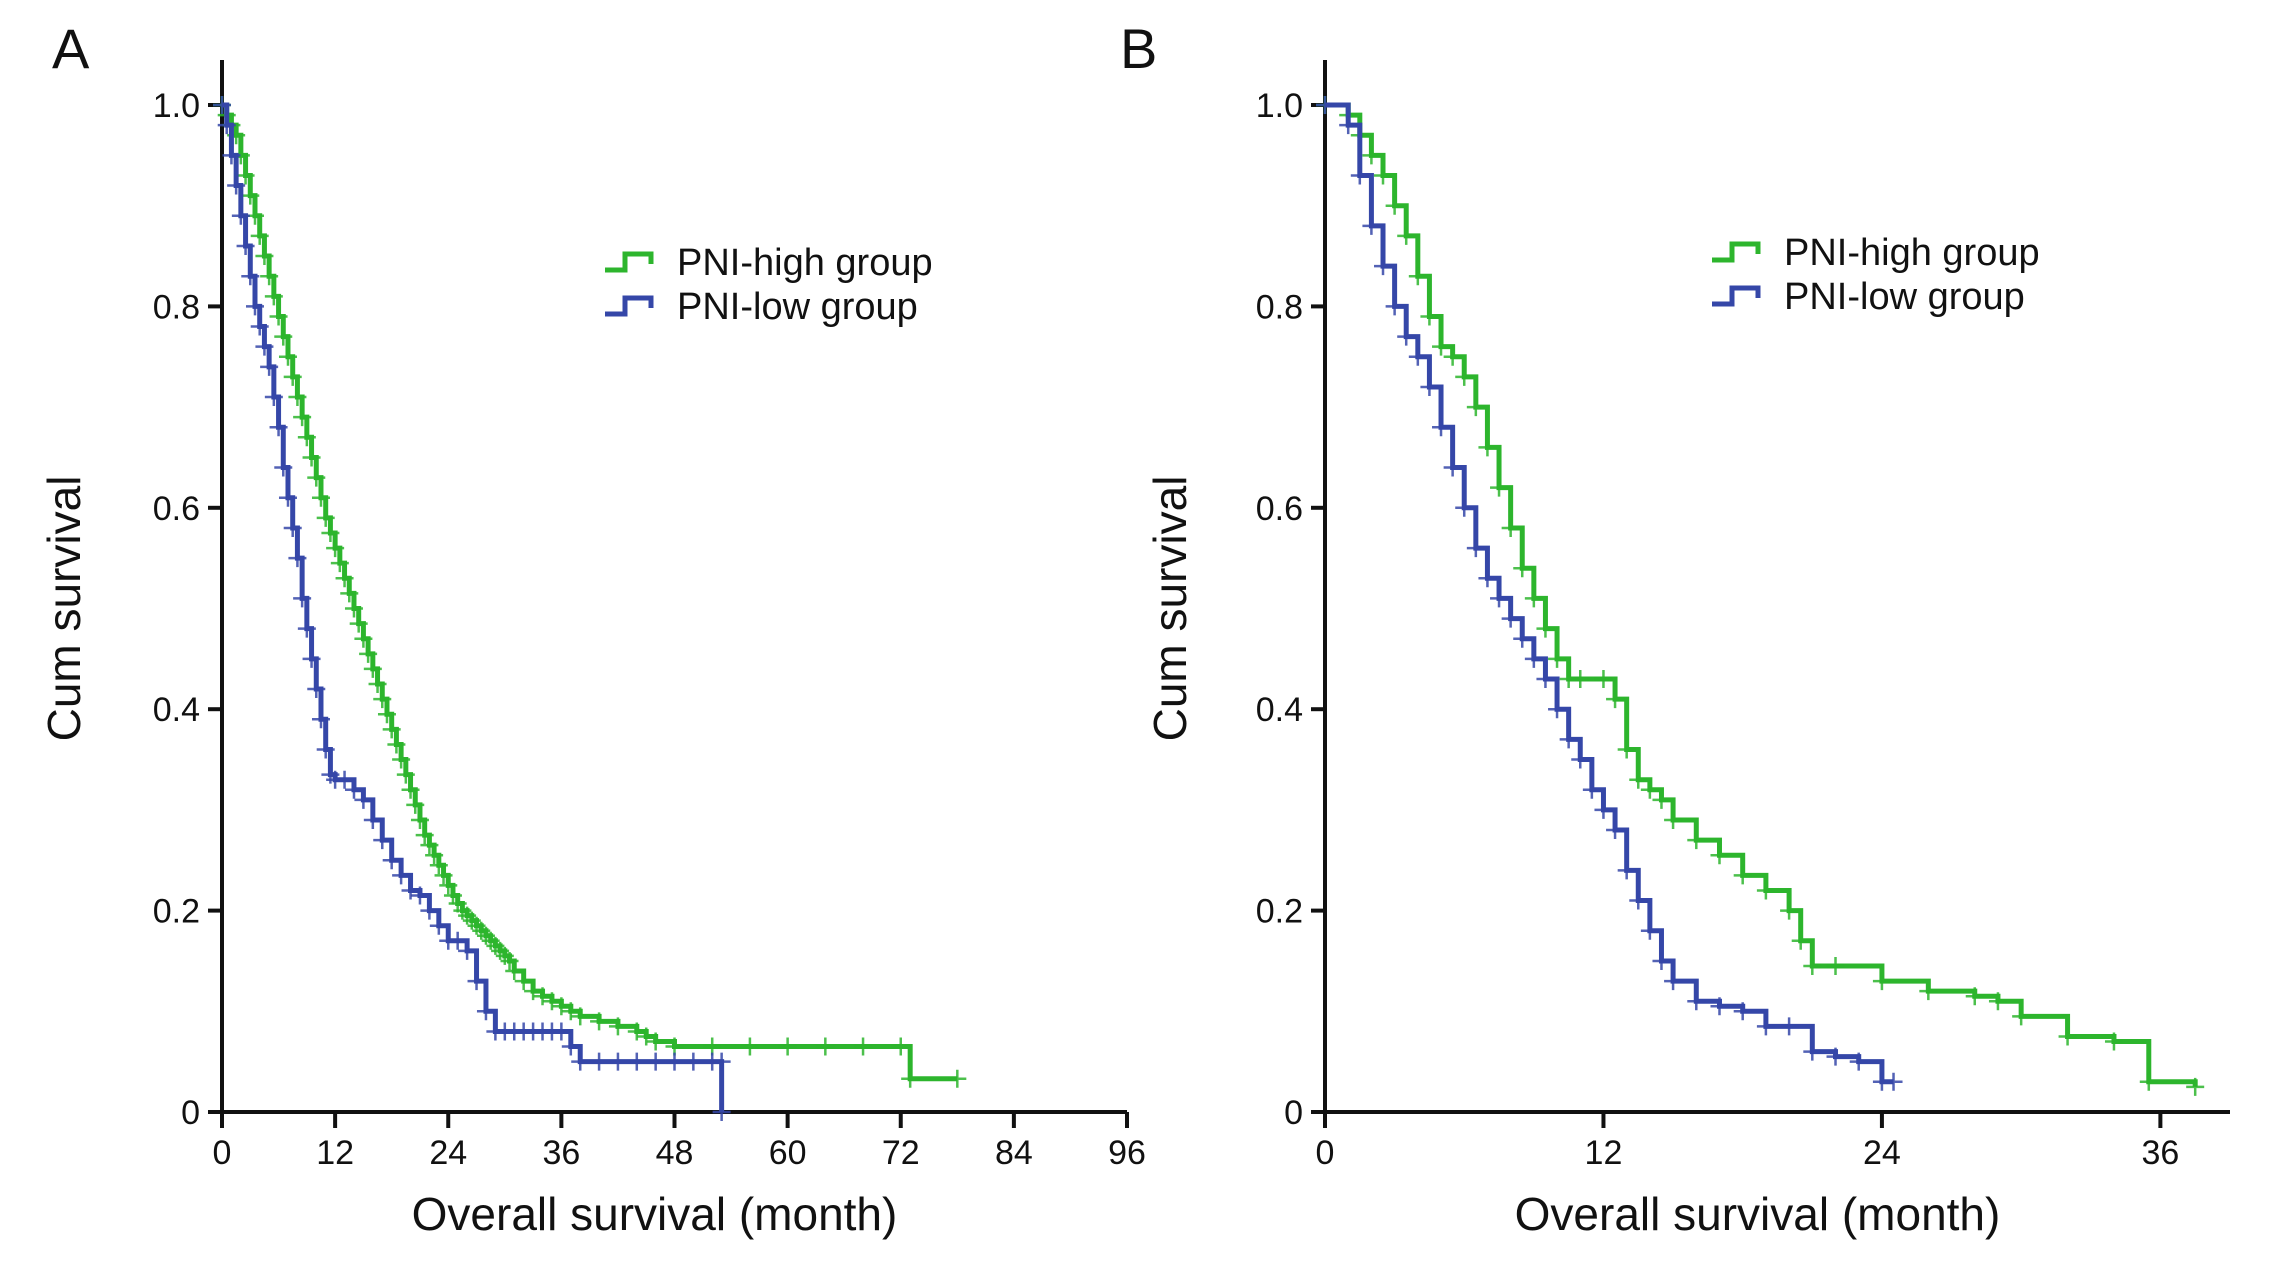  I want to click on chart-a-y-tick-label: 0.8, so click(176, 307).